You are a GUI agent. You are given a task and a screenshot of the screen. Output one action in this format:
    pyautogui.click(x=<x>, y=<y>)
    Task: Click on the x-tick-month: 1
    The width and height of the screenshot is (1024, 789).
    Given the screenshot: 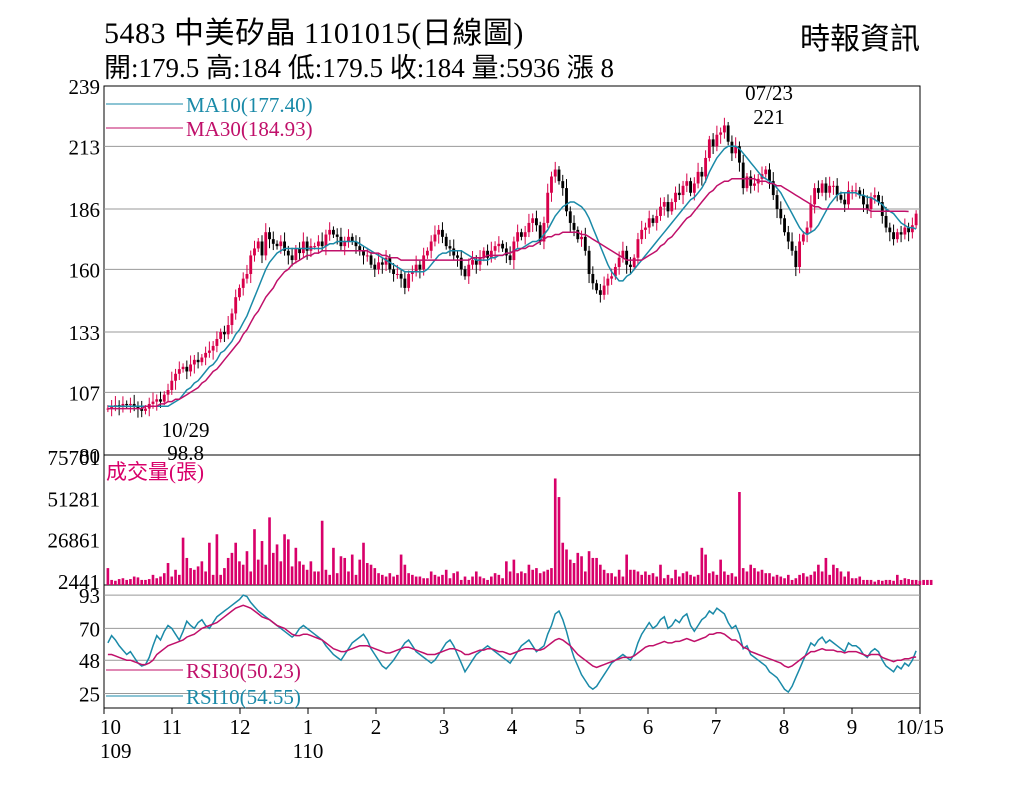 What is the action you would take?
    pyautogui.click(x=308, y=727)
    